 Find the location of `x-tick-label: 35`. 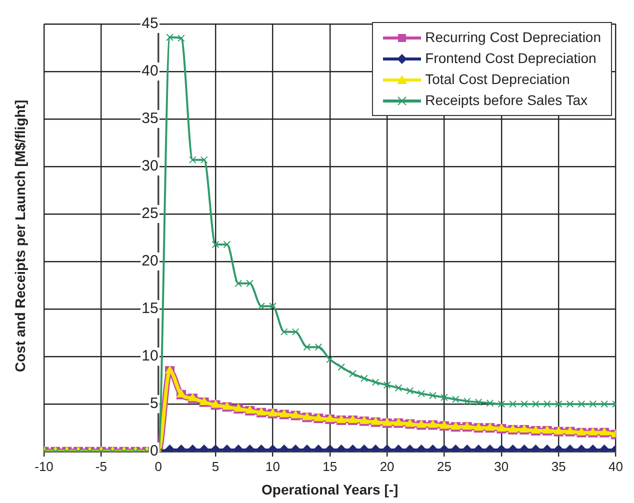

x-tick-label: 35 is located at coordinates (558, 466).